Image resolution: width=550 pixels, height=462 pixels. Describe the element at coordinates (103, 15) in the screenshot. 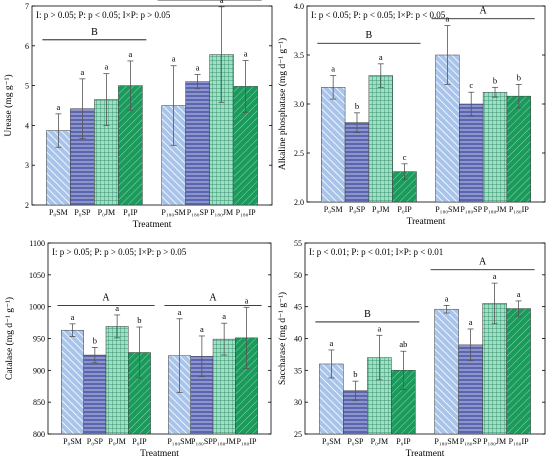

I see `anova-stats: I: p > 0.05; P: p < 0.05; I×P: p > 0.05` at that location.